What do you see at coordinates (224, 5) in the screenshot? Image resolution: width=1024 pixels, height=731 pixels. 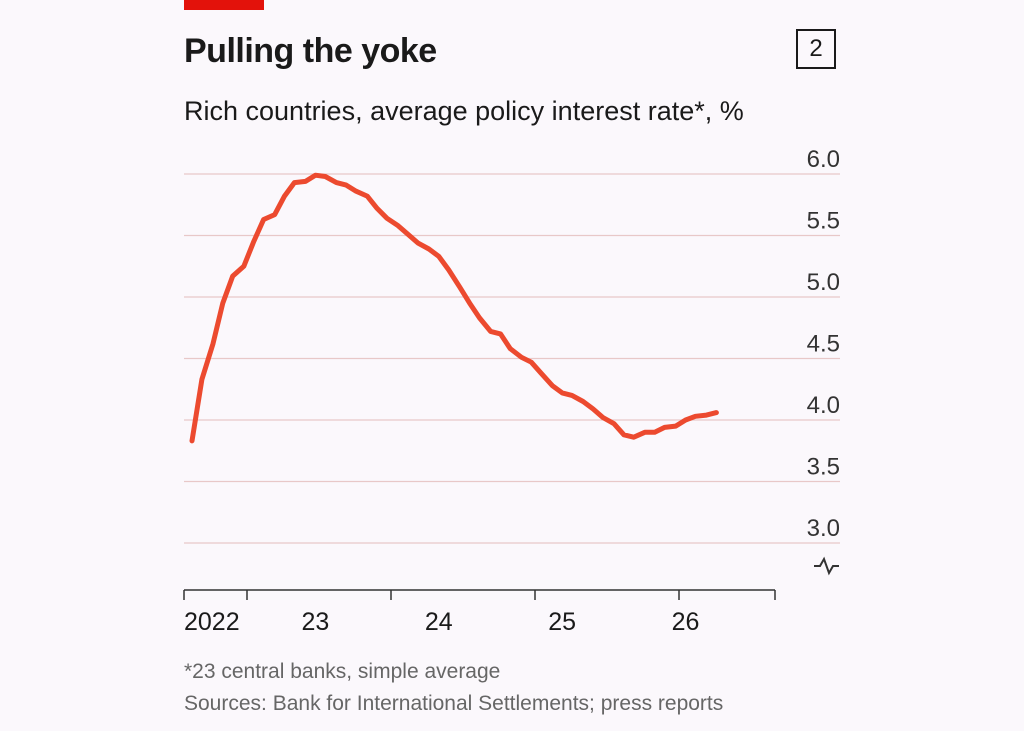 I see `accent-bar` at bounding box center [224, 5].